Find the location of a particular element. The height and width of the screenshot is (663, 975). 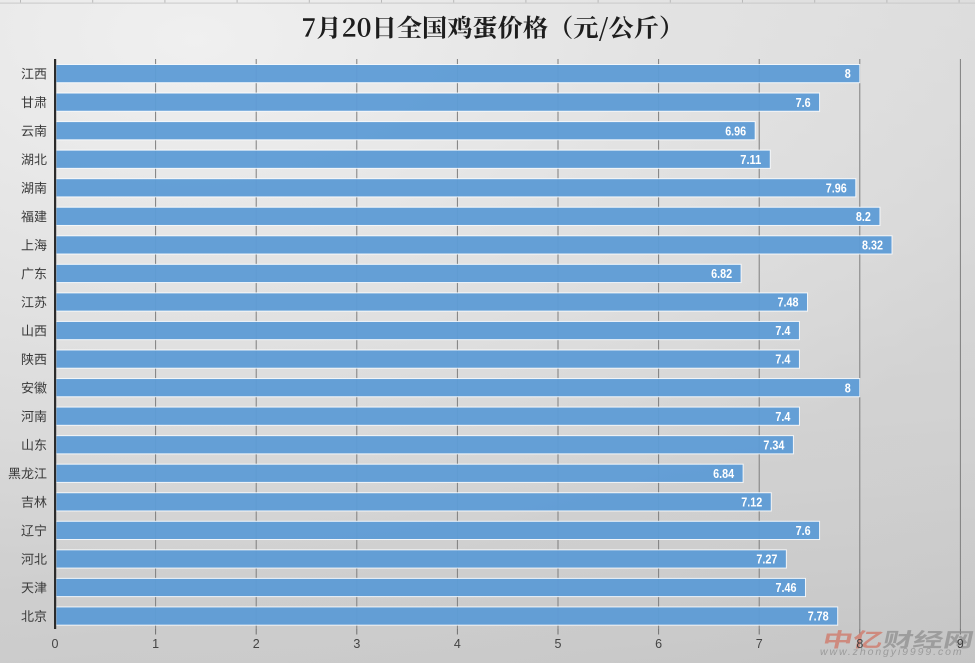

svg-text: 7.12 is located at coordinates (751, 502).